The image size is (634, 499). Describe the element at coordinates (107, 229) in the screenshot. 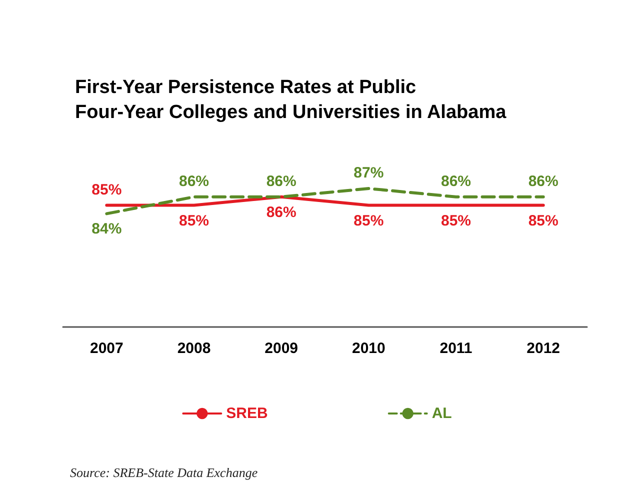

I see `data-label: 84%` at that location.